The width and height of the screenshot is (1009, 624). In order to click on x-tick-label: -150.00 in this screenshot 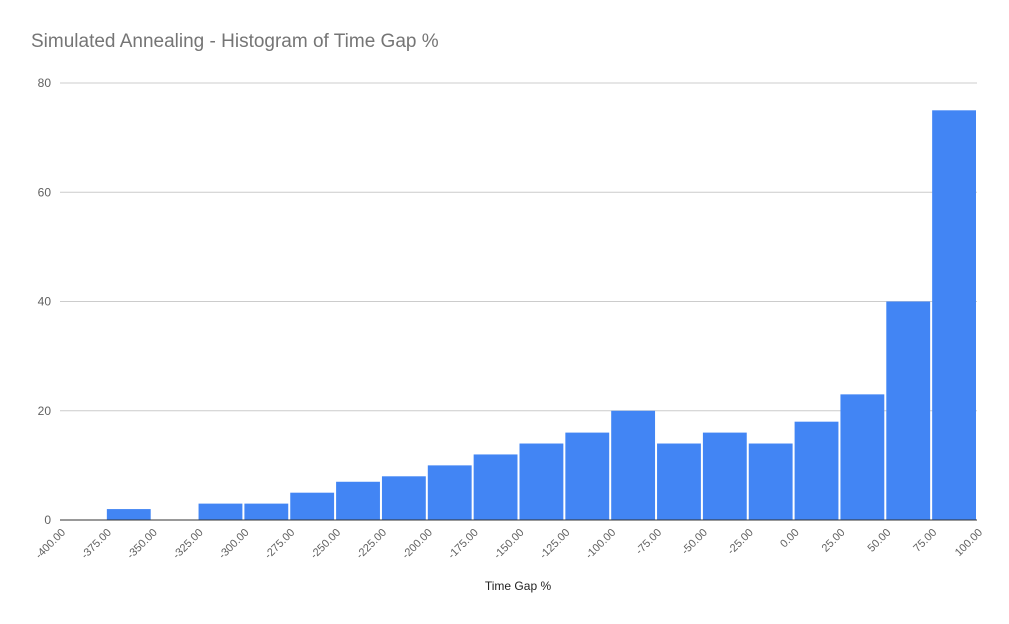, I will do `click(509, 544)`.